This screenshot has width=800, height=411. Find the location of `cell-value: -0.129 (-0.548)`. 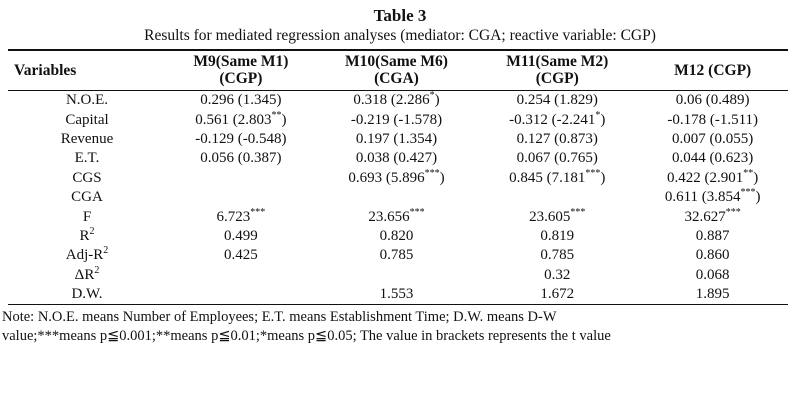

cell-value: -0.129 (-0.548) is located at coordinates (241, 138).